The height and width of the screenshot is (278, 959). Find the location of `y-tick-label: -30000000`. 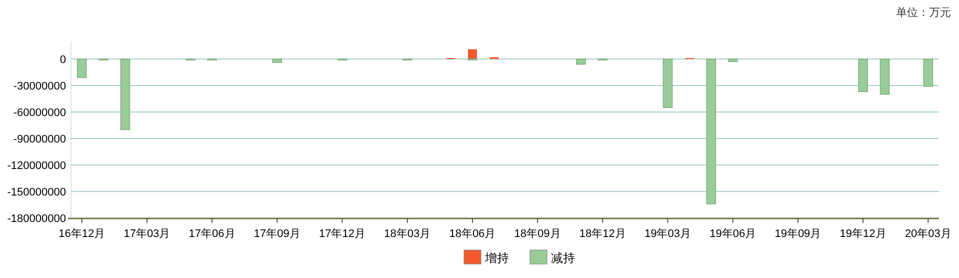

y-tick-label: -30000000 is located at coordinates (39, 86).